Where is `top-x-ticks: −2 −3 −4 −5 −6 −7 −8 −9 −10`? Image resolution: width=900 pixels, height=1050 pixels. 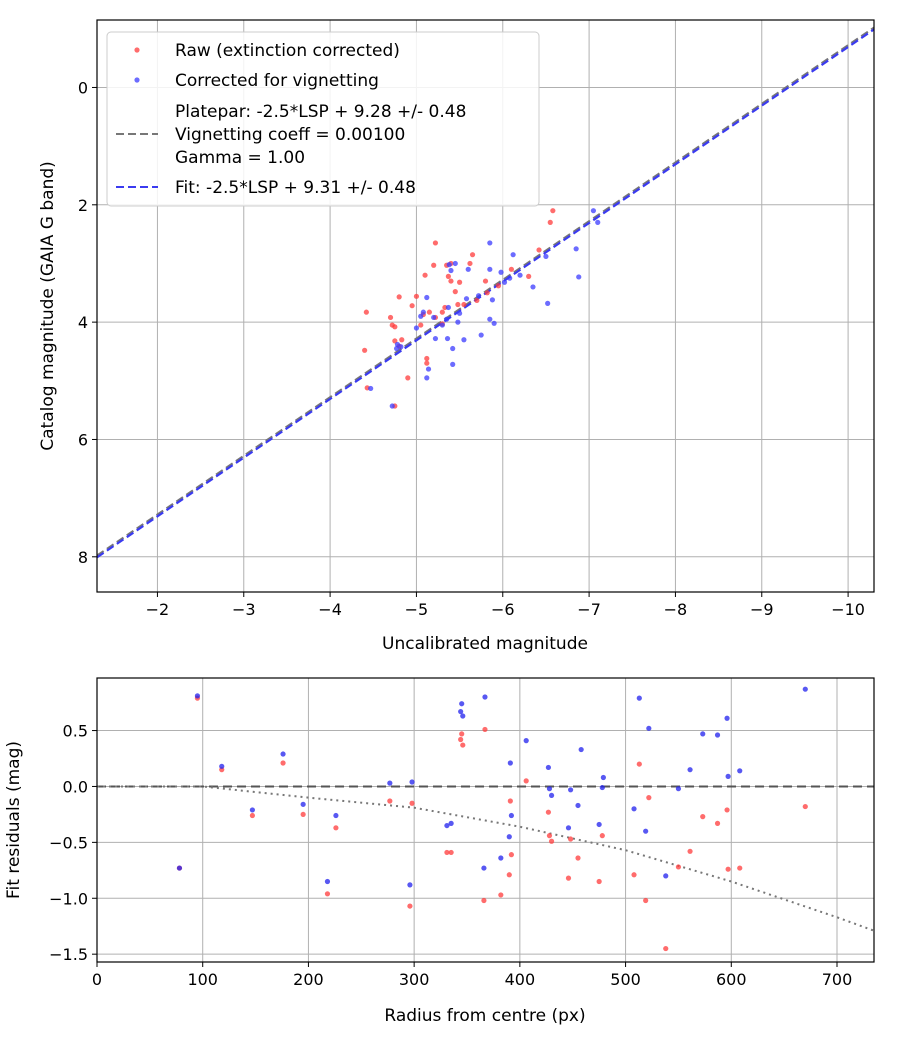 top-x-ticks: −2 −3 −4 −5 −6 −7 −8 −9 −10 is located at coordinates (505, 605).